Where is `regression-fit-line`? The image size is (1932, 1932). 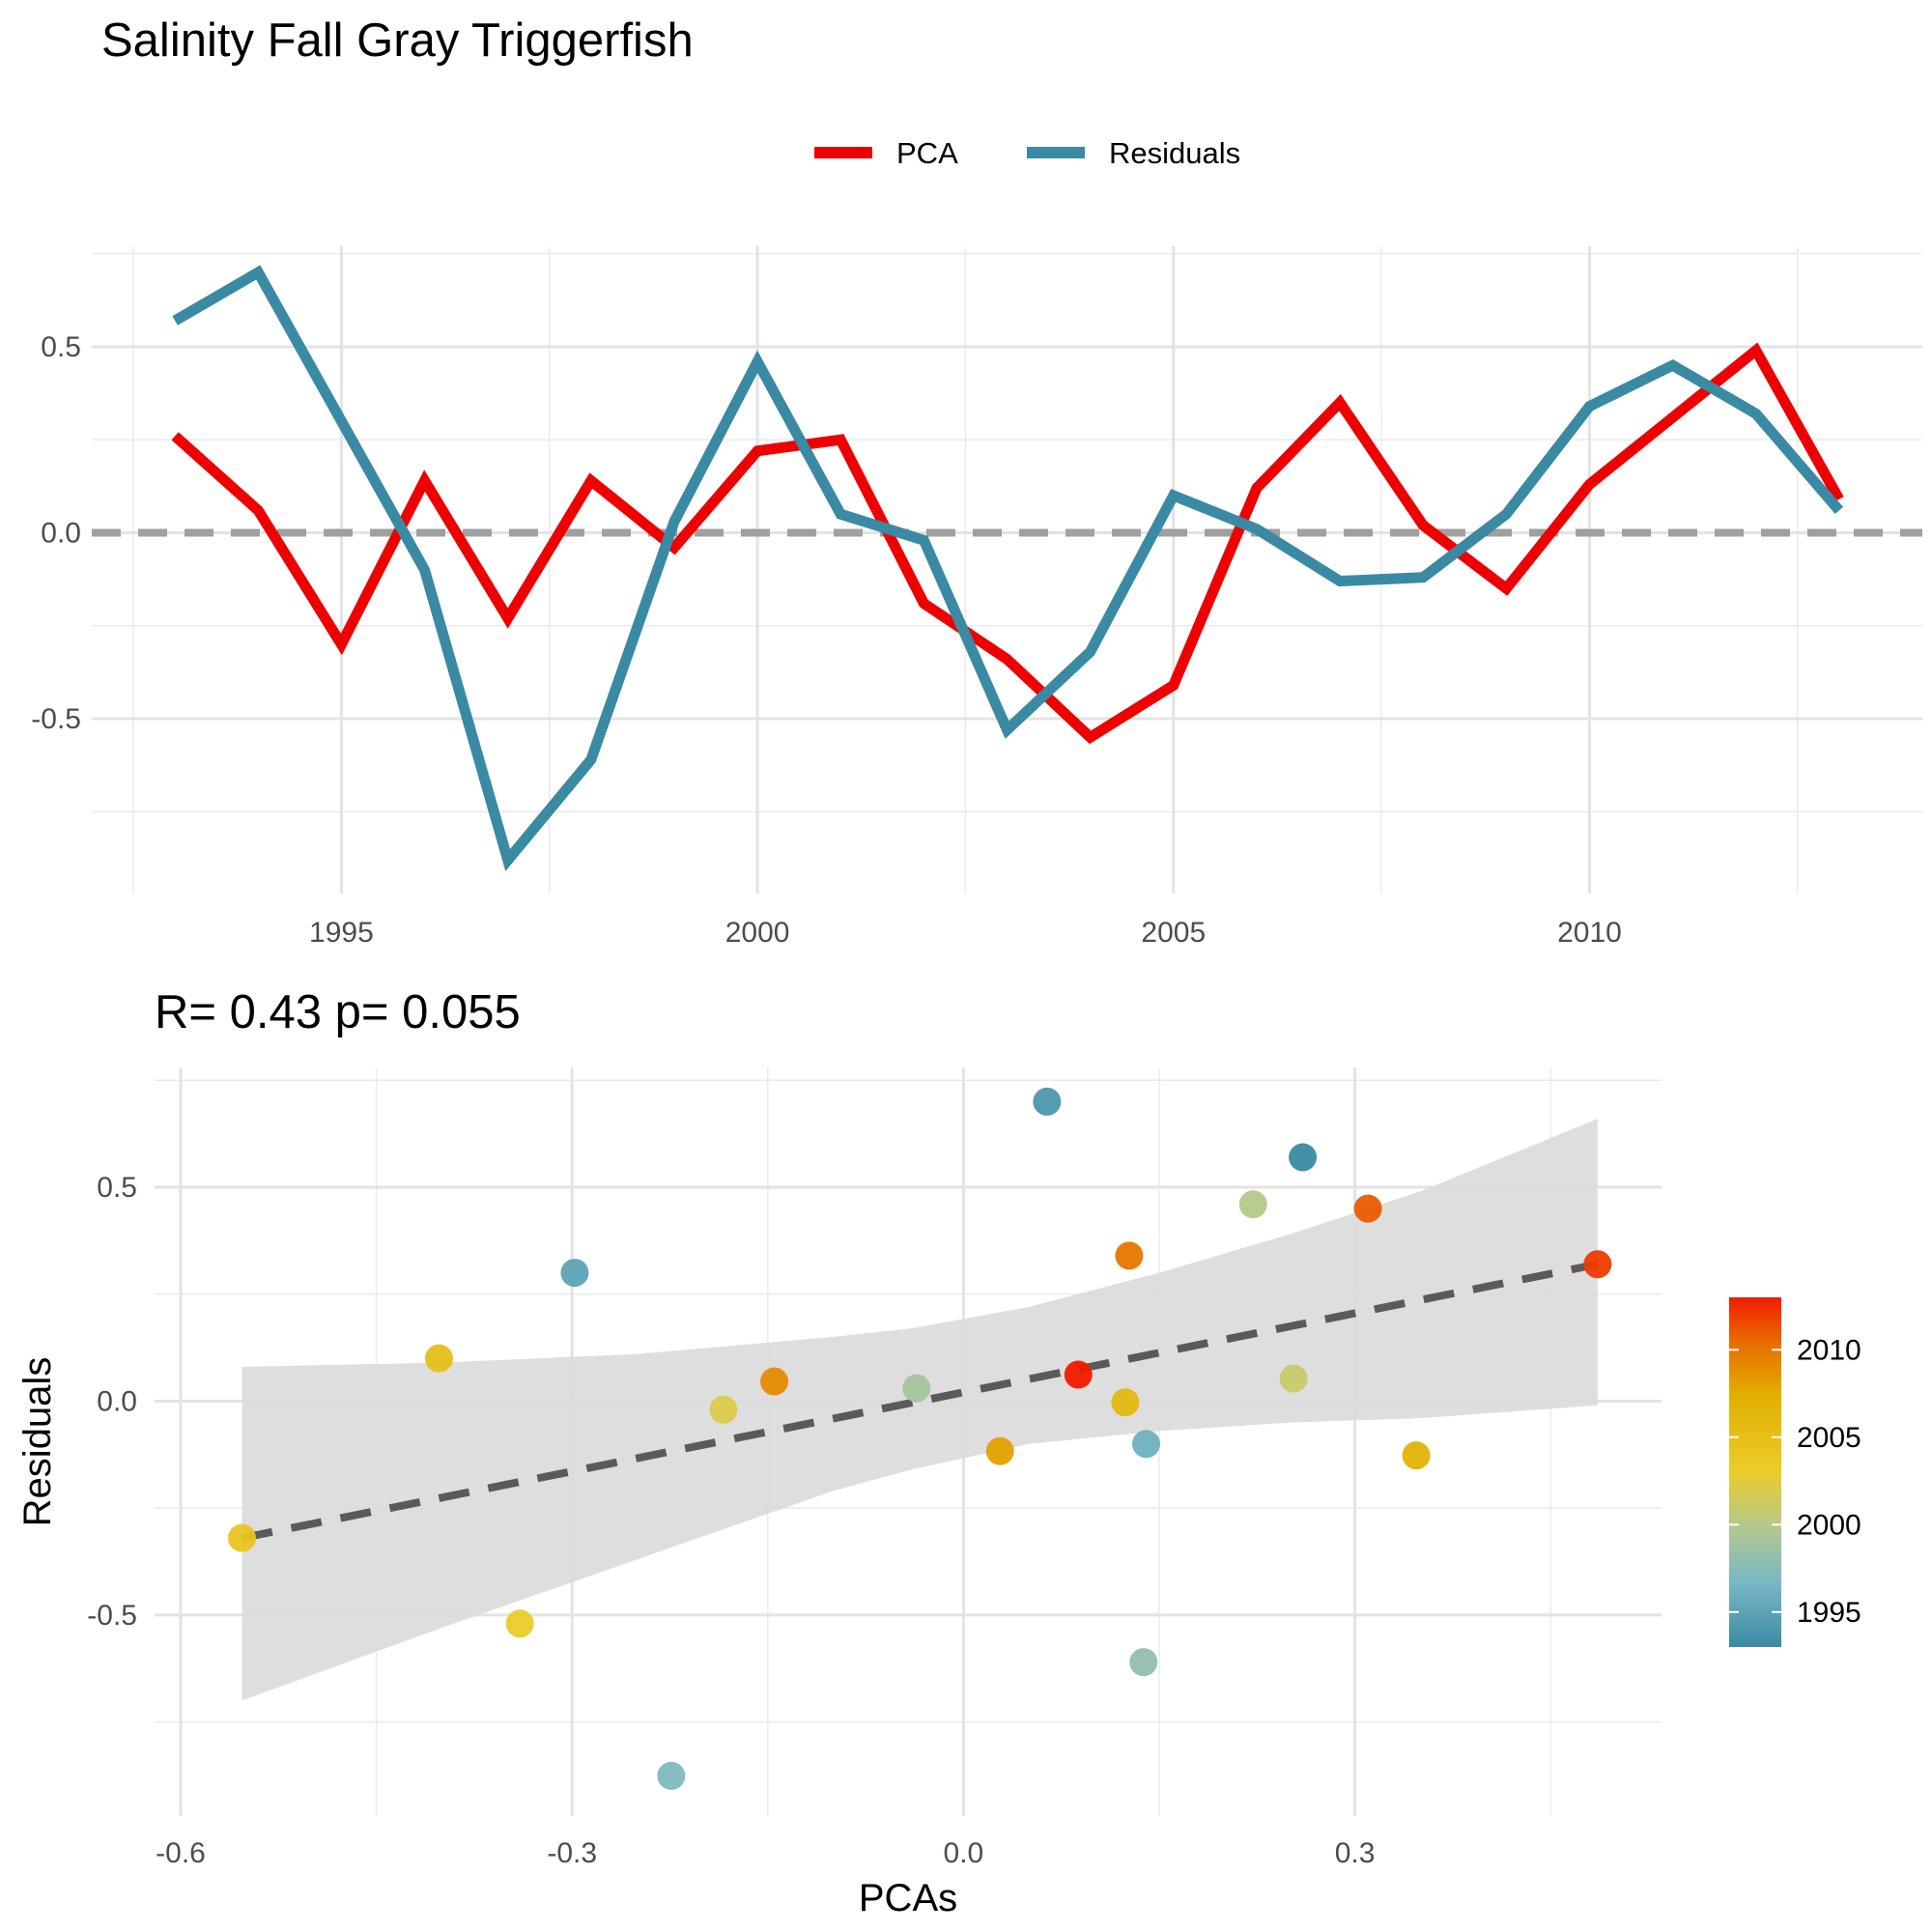
regression-fit-line is located at coordinates (920, 1401).